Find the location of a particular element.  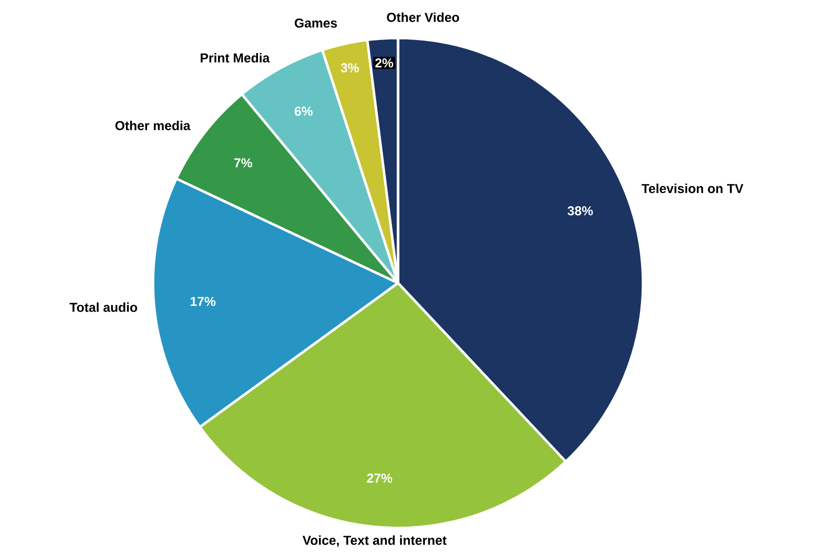

slice-label: Other media is located at coordinates (152, 125).